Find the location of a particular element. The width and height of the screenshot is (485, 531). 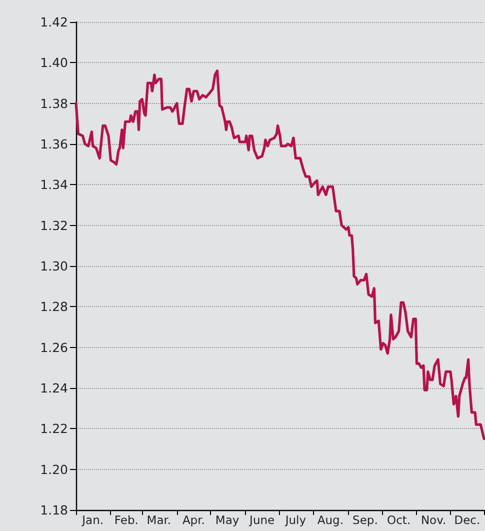

x-tick-label: Jan. is located at coordinates (92, 520).